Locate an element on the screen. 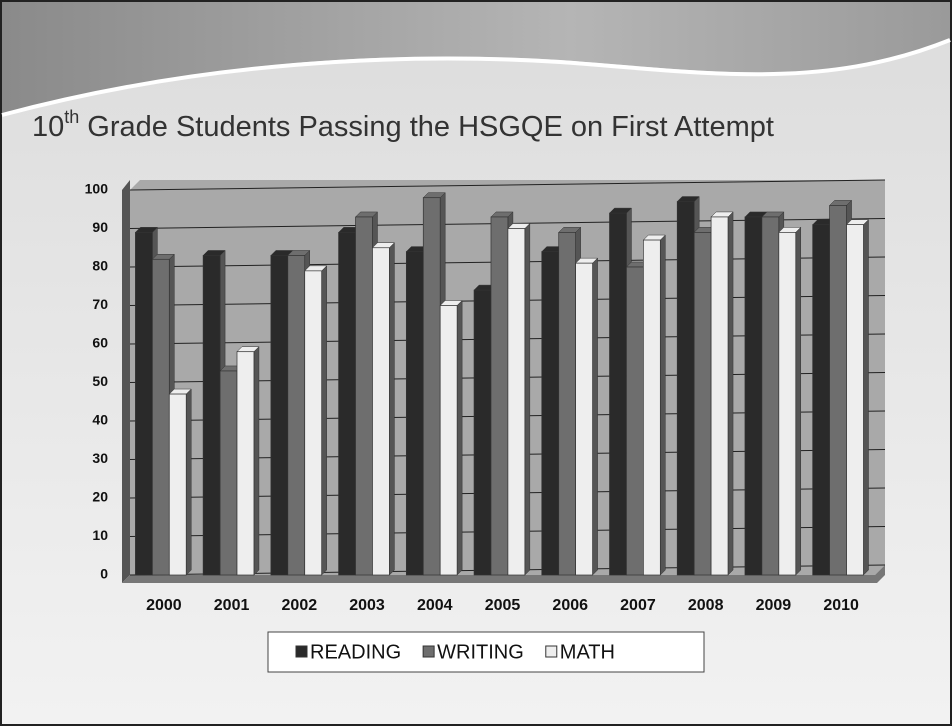 This screenshot has height=726, width=952. y-tick-label: 20 is located at coordinates (100, 497).